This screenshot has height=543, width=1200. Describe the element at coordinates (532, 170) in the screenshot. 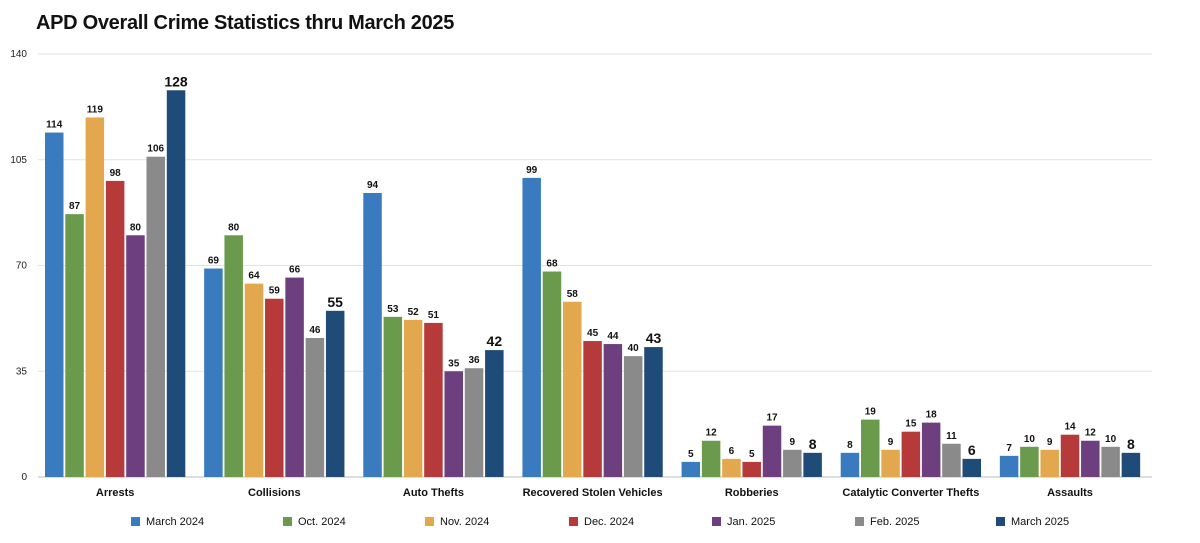

I see `data-label: 99` at that location.